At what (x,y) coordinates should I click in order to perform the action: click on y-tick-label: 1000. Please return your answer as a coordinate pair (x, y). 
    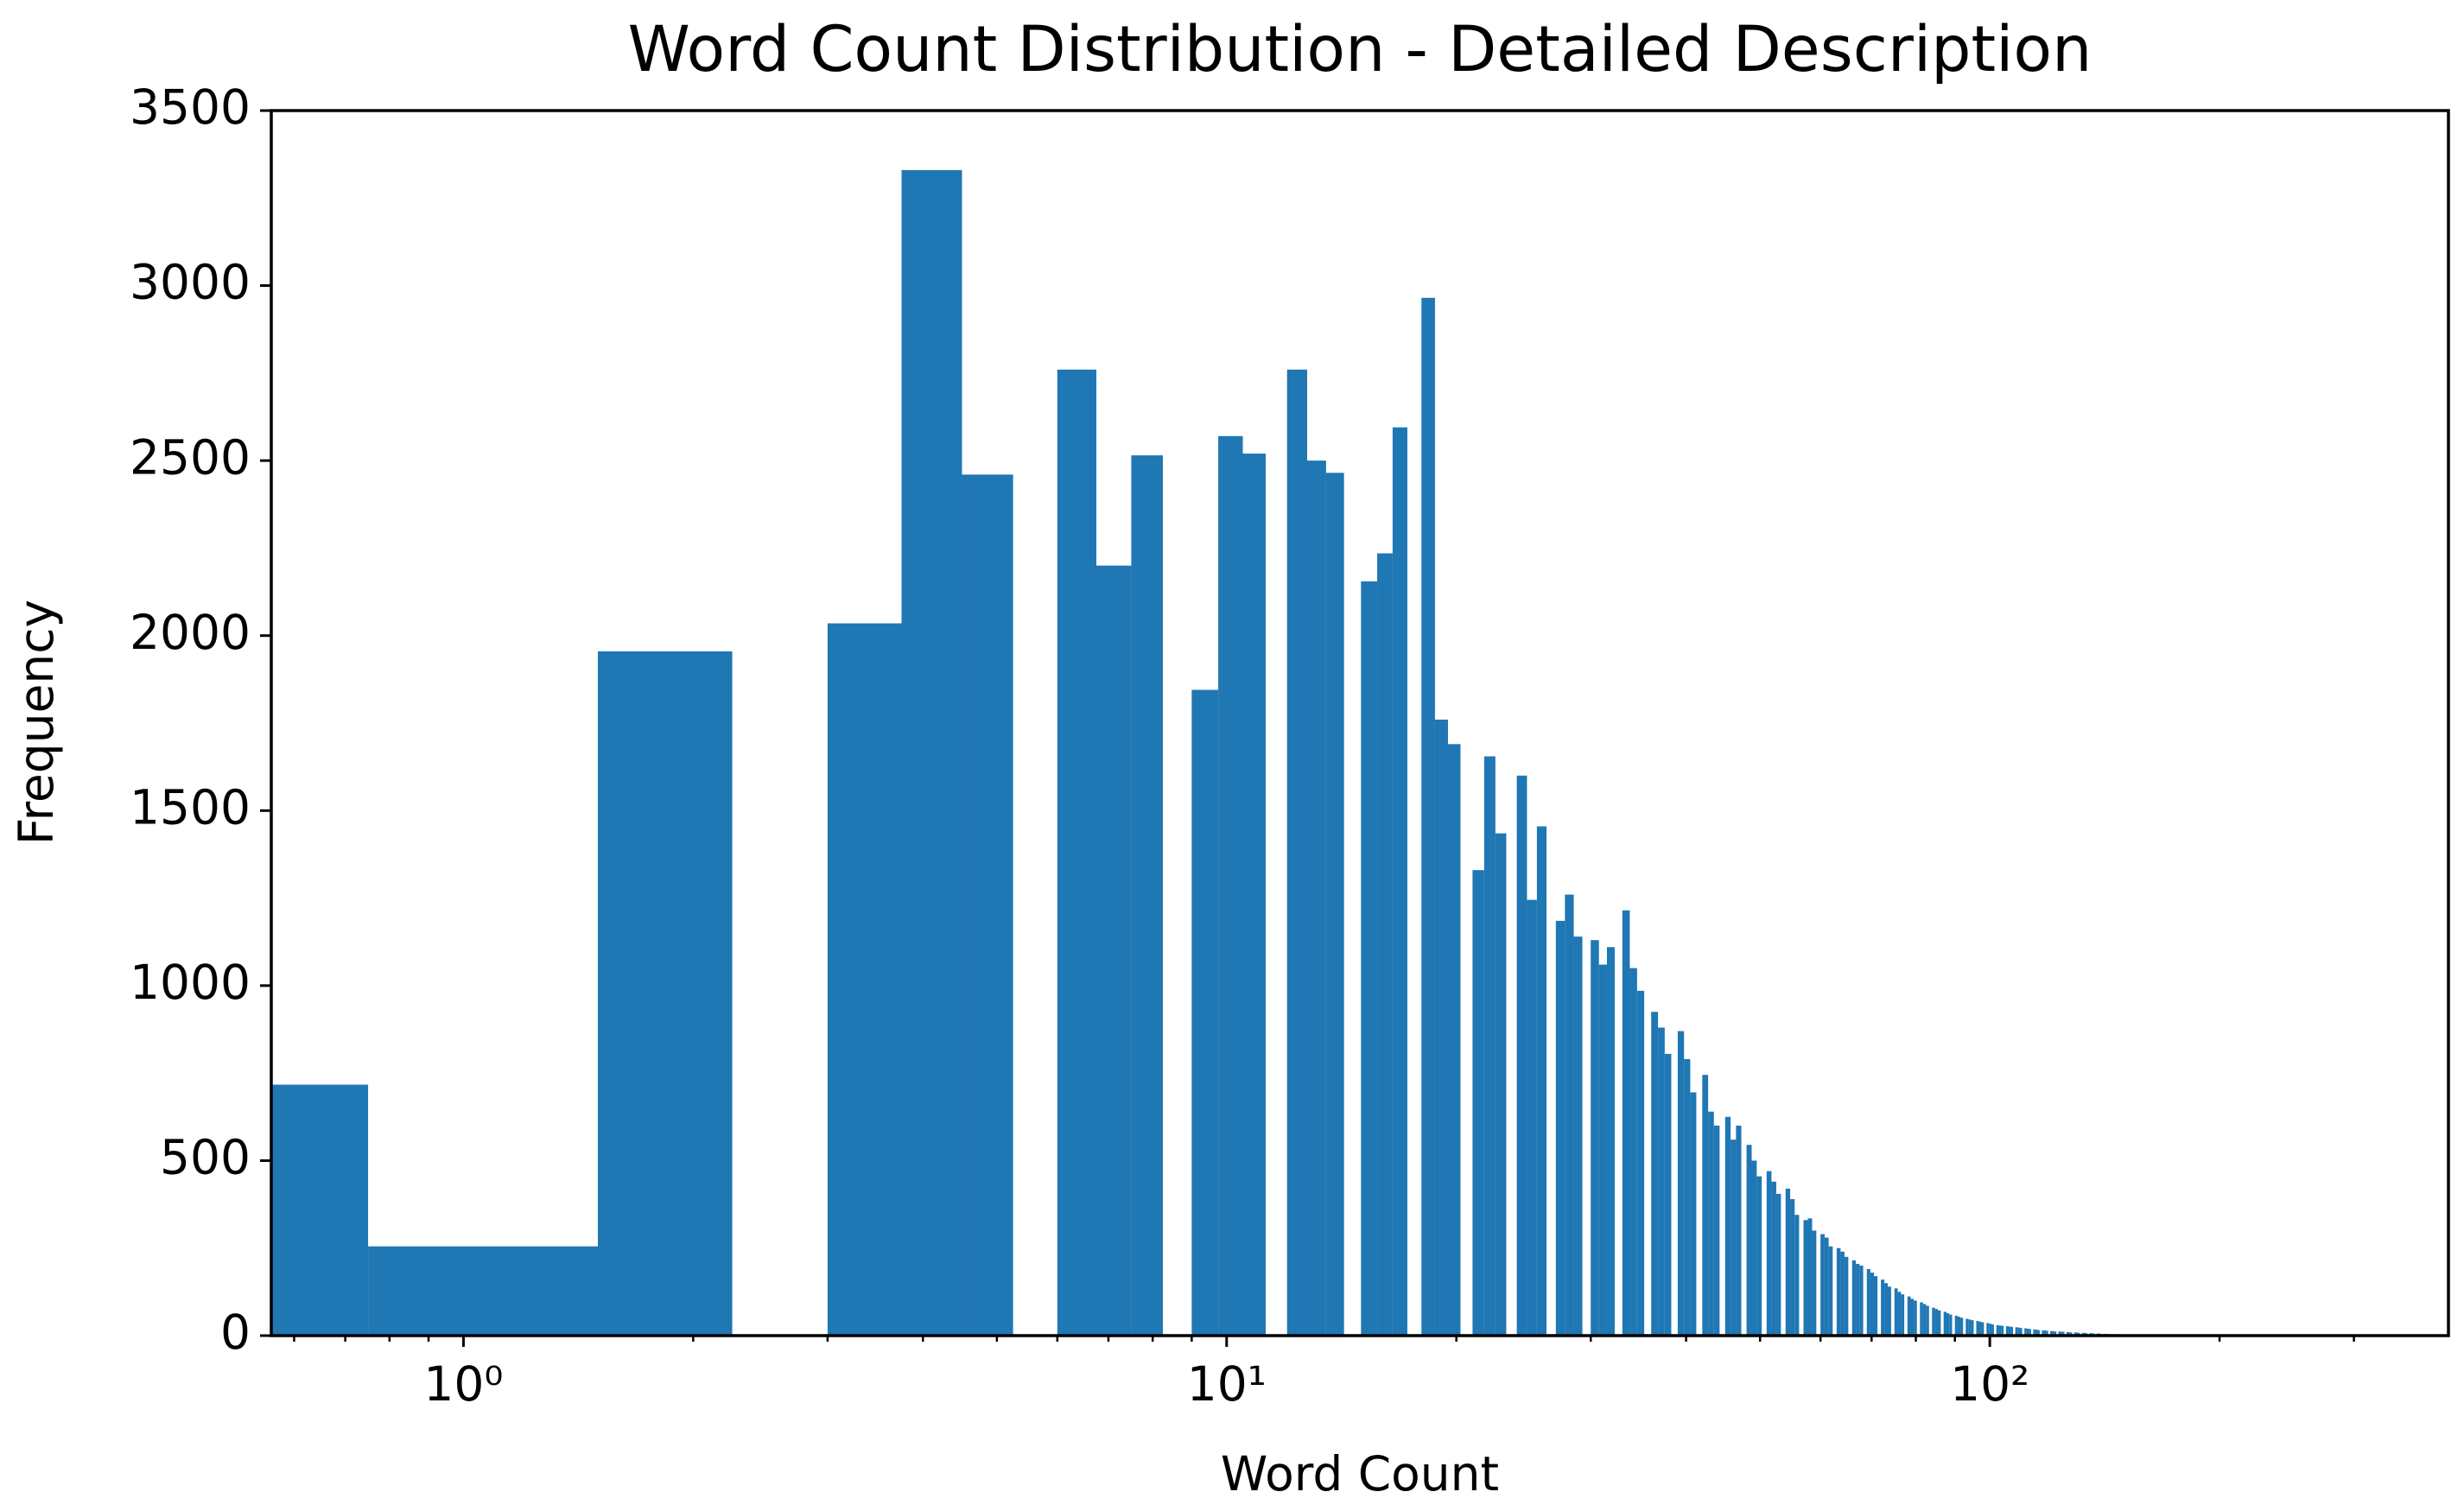
    Looking at the image, I should click on (190, 982).